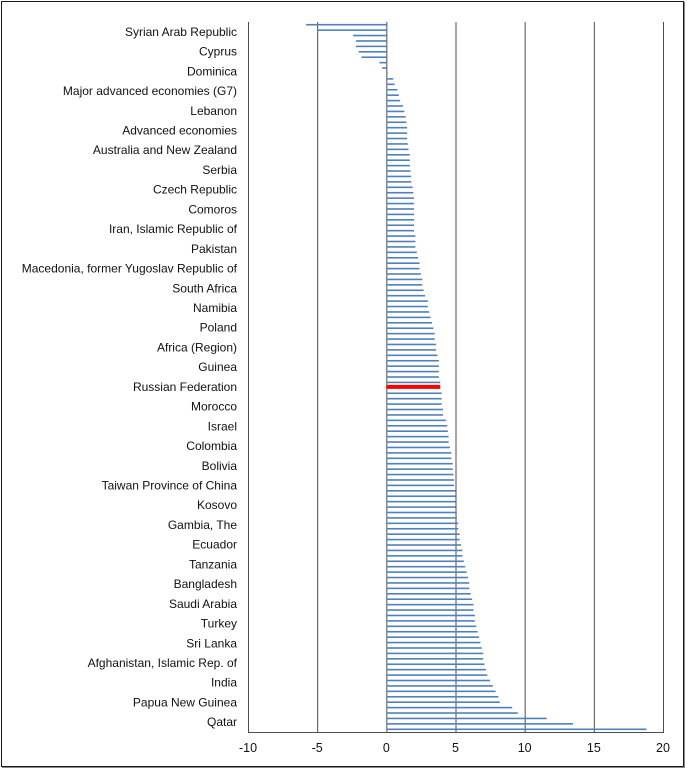 This screenshot has height=770, width=687. I want to click on x-tick-label: 5, so click(455, 748).